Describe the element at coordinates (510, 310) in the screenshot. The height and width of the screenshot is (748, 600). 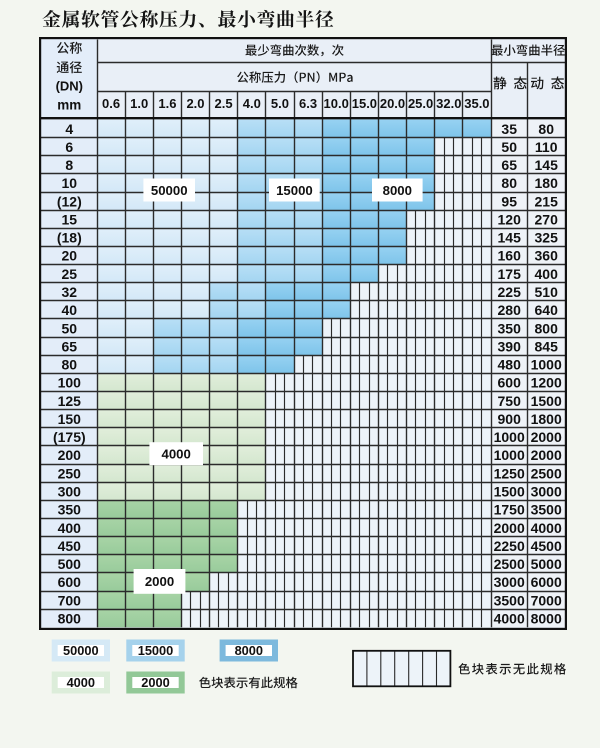
I see `svg-text: 280` at that location.